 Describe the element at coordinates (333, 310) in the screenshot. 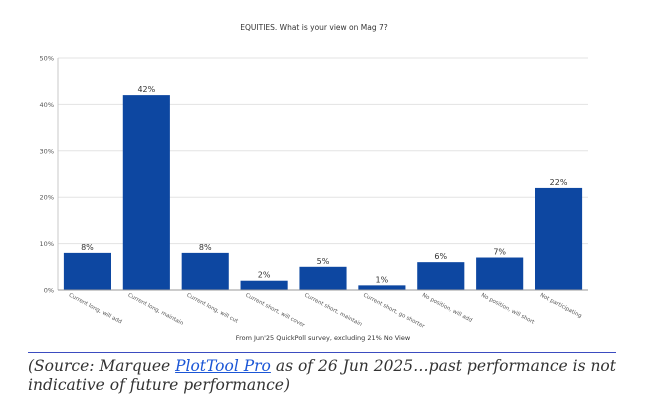

I see `category-label: Current short, maintain` at that location.